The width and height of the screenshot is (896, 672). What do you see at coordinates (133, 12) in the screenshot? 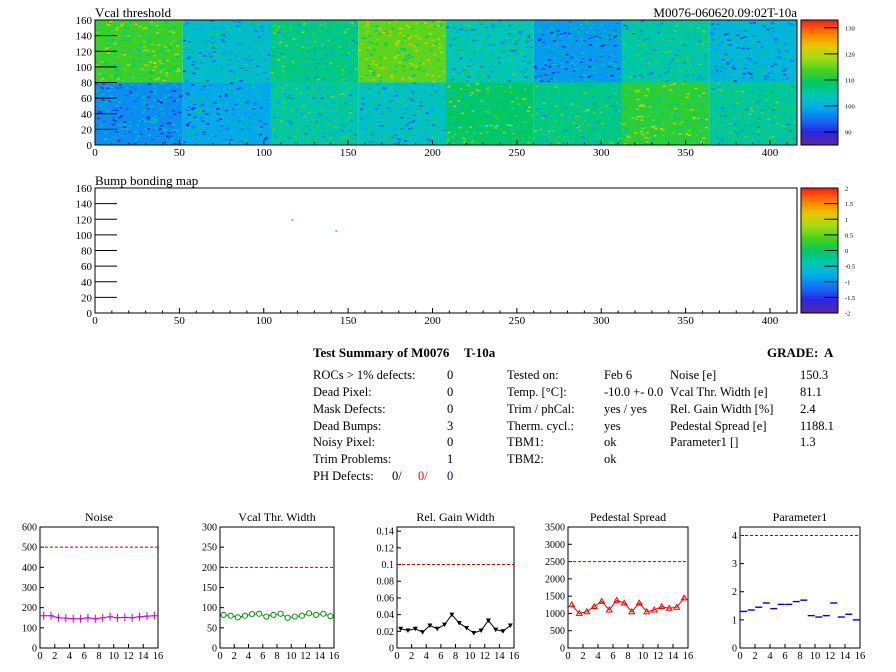
I see `map-title: Vcal threshold` at bounding box center [133, 12].